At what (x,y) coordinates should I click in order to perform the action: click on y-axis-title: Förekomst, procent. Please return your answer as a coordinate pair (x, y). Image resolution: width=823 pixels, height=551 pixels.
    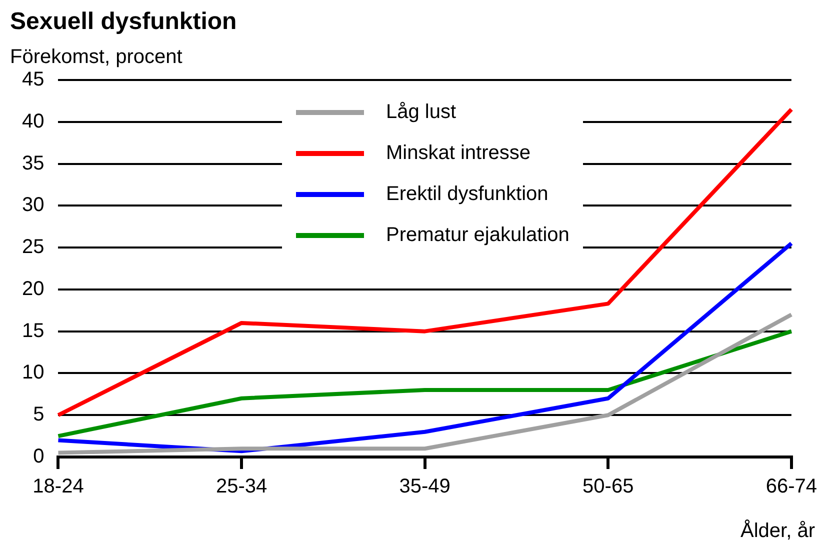
    Looking at the image, I should click on (96, 57).